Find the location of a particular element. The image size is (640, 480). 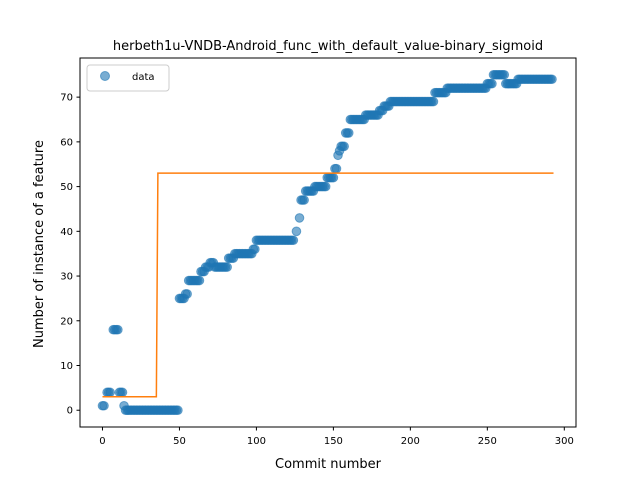

x-tick-label: 150 is located at coordinates (333, 441).